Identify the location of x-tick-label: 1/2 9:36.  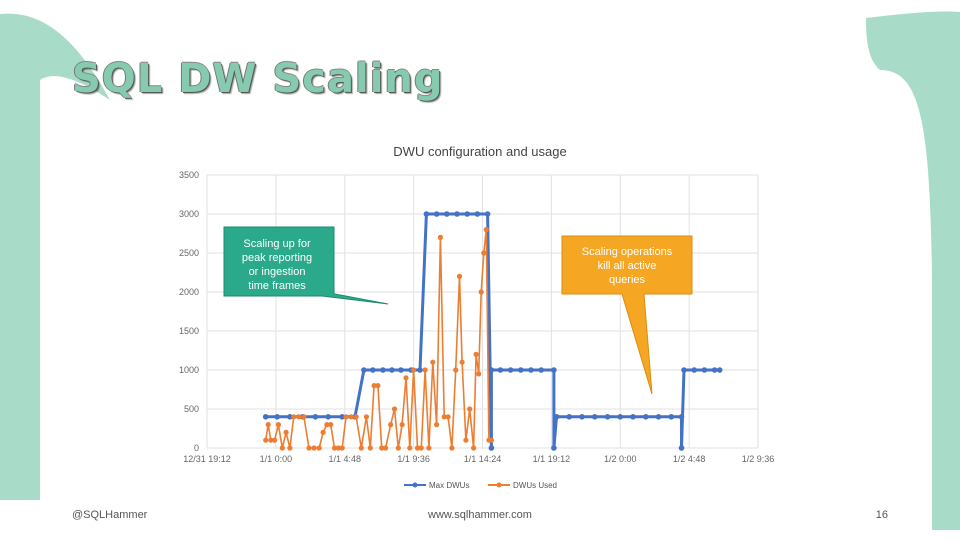
(758, 459).